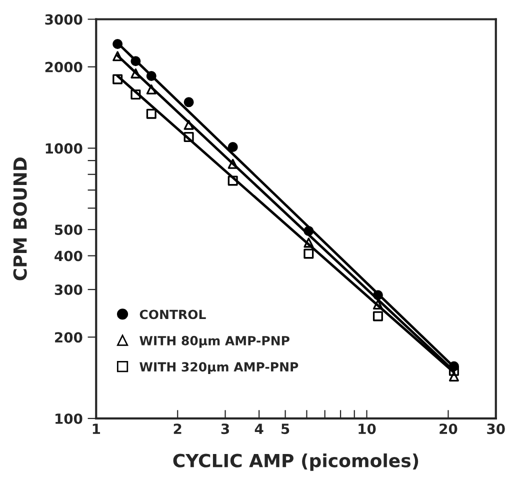  I want to click on legend-label: CONTROL, so click(173, 315).